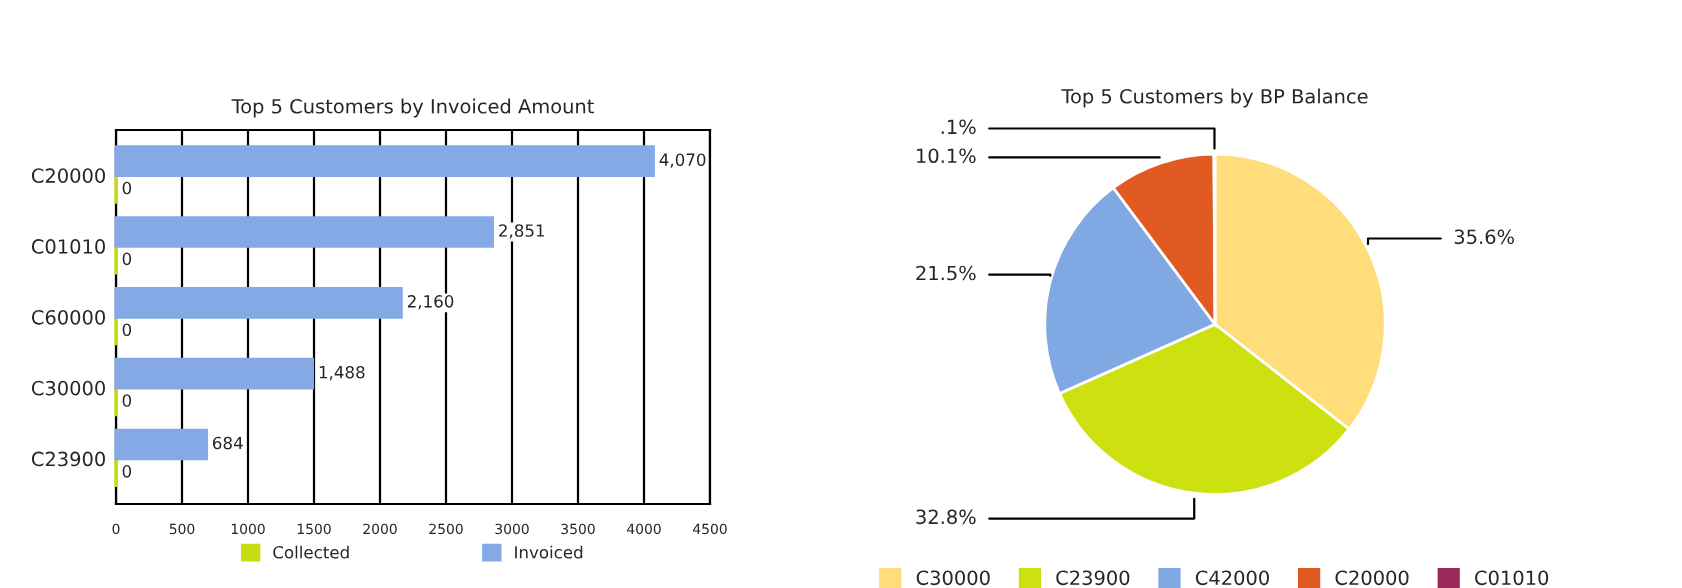  I want to click on legend-label: C20000, so click(1372, 578).